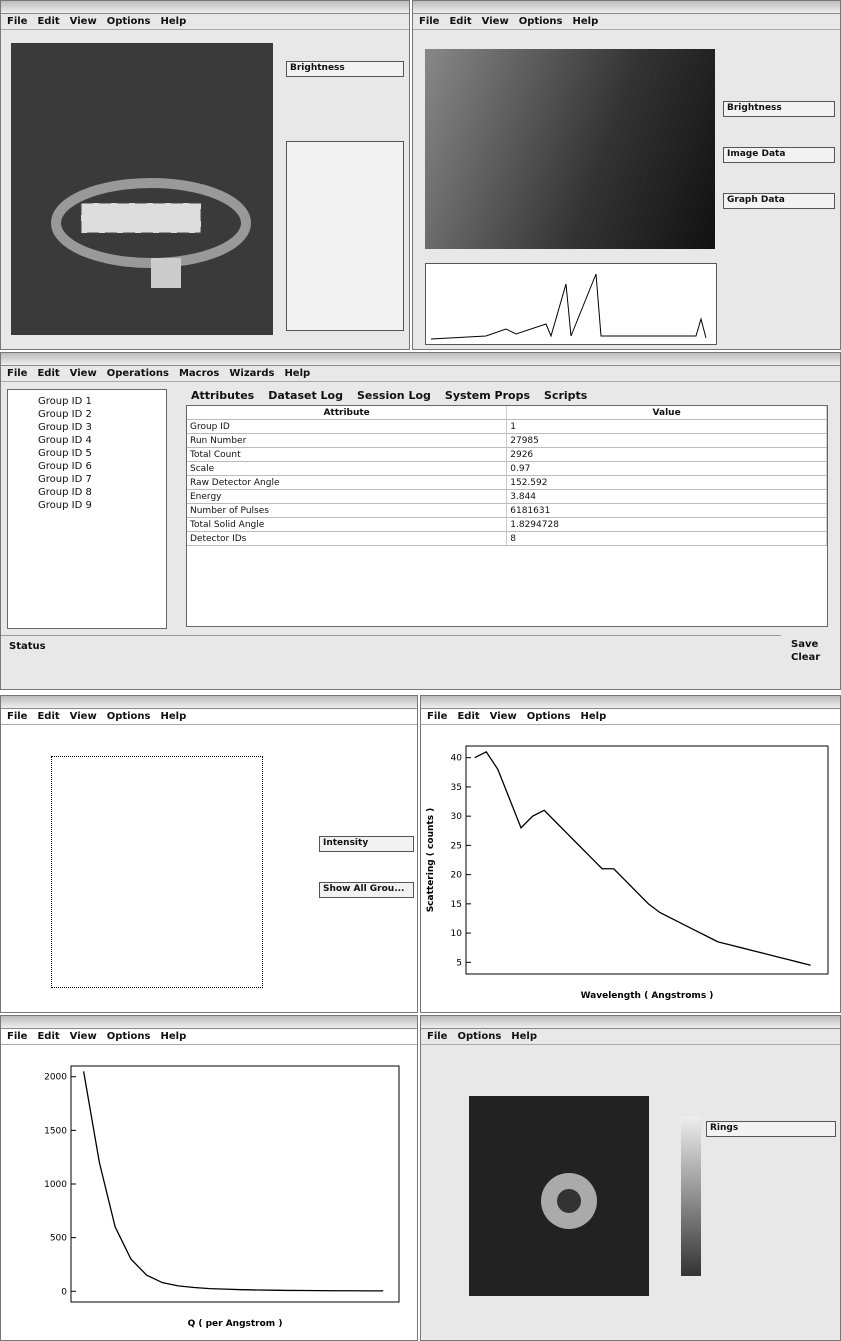 This screenshot has height=1341, width=841. I want to click on button: Clear, so click(806, 657).